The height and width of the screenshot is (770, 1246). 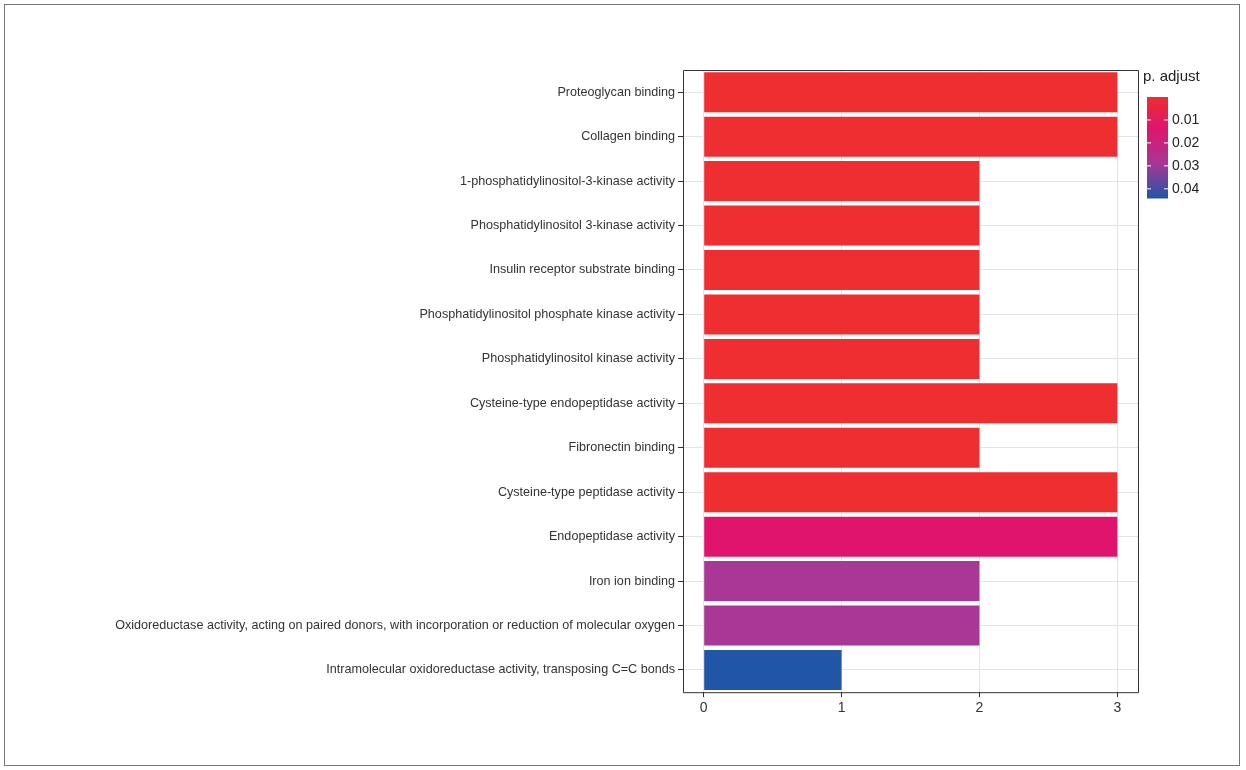 What do you see at coordinates (1186, 187) in the screenshot?
I see `color-bar-label: 0.04` at bounding box center [1186, 187].